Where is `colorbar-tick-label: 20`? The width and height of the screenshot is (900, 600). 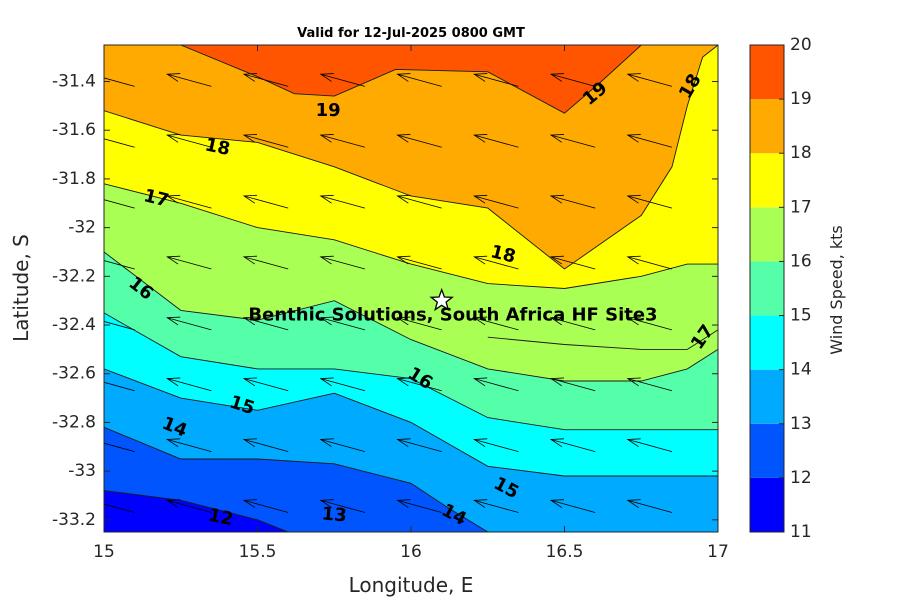 colorbar-tick-label: 20 is located at coordinates (801, 45).